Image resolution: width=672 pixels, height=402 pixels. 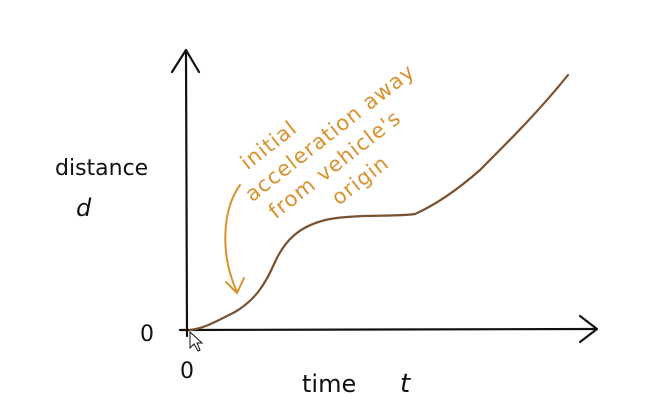 What do you see at coordinates (329, 384) in the screenshot?
I see `x-axis-label: time` at bounding box center [329, 384].